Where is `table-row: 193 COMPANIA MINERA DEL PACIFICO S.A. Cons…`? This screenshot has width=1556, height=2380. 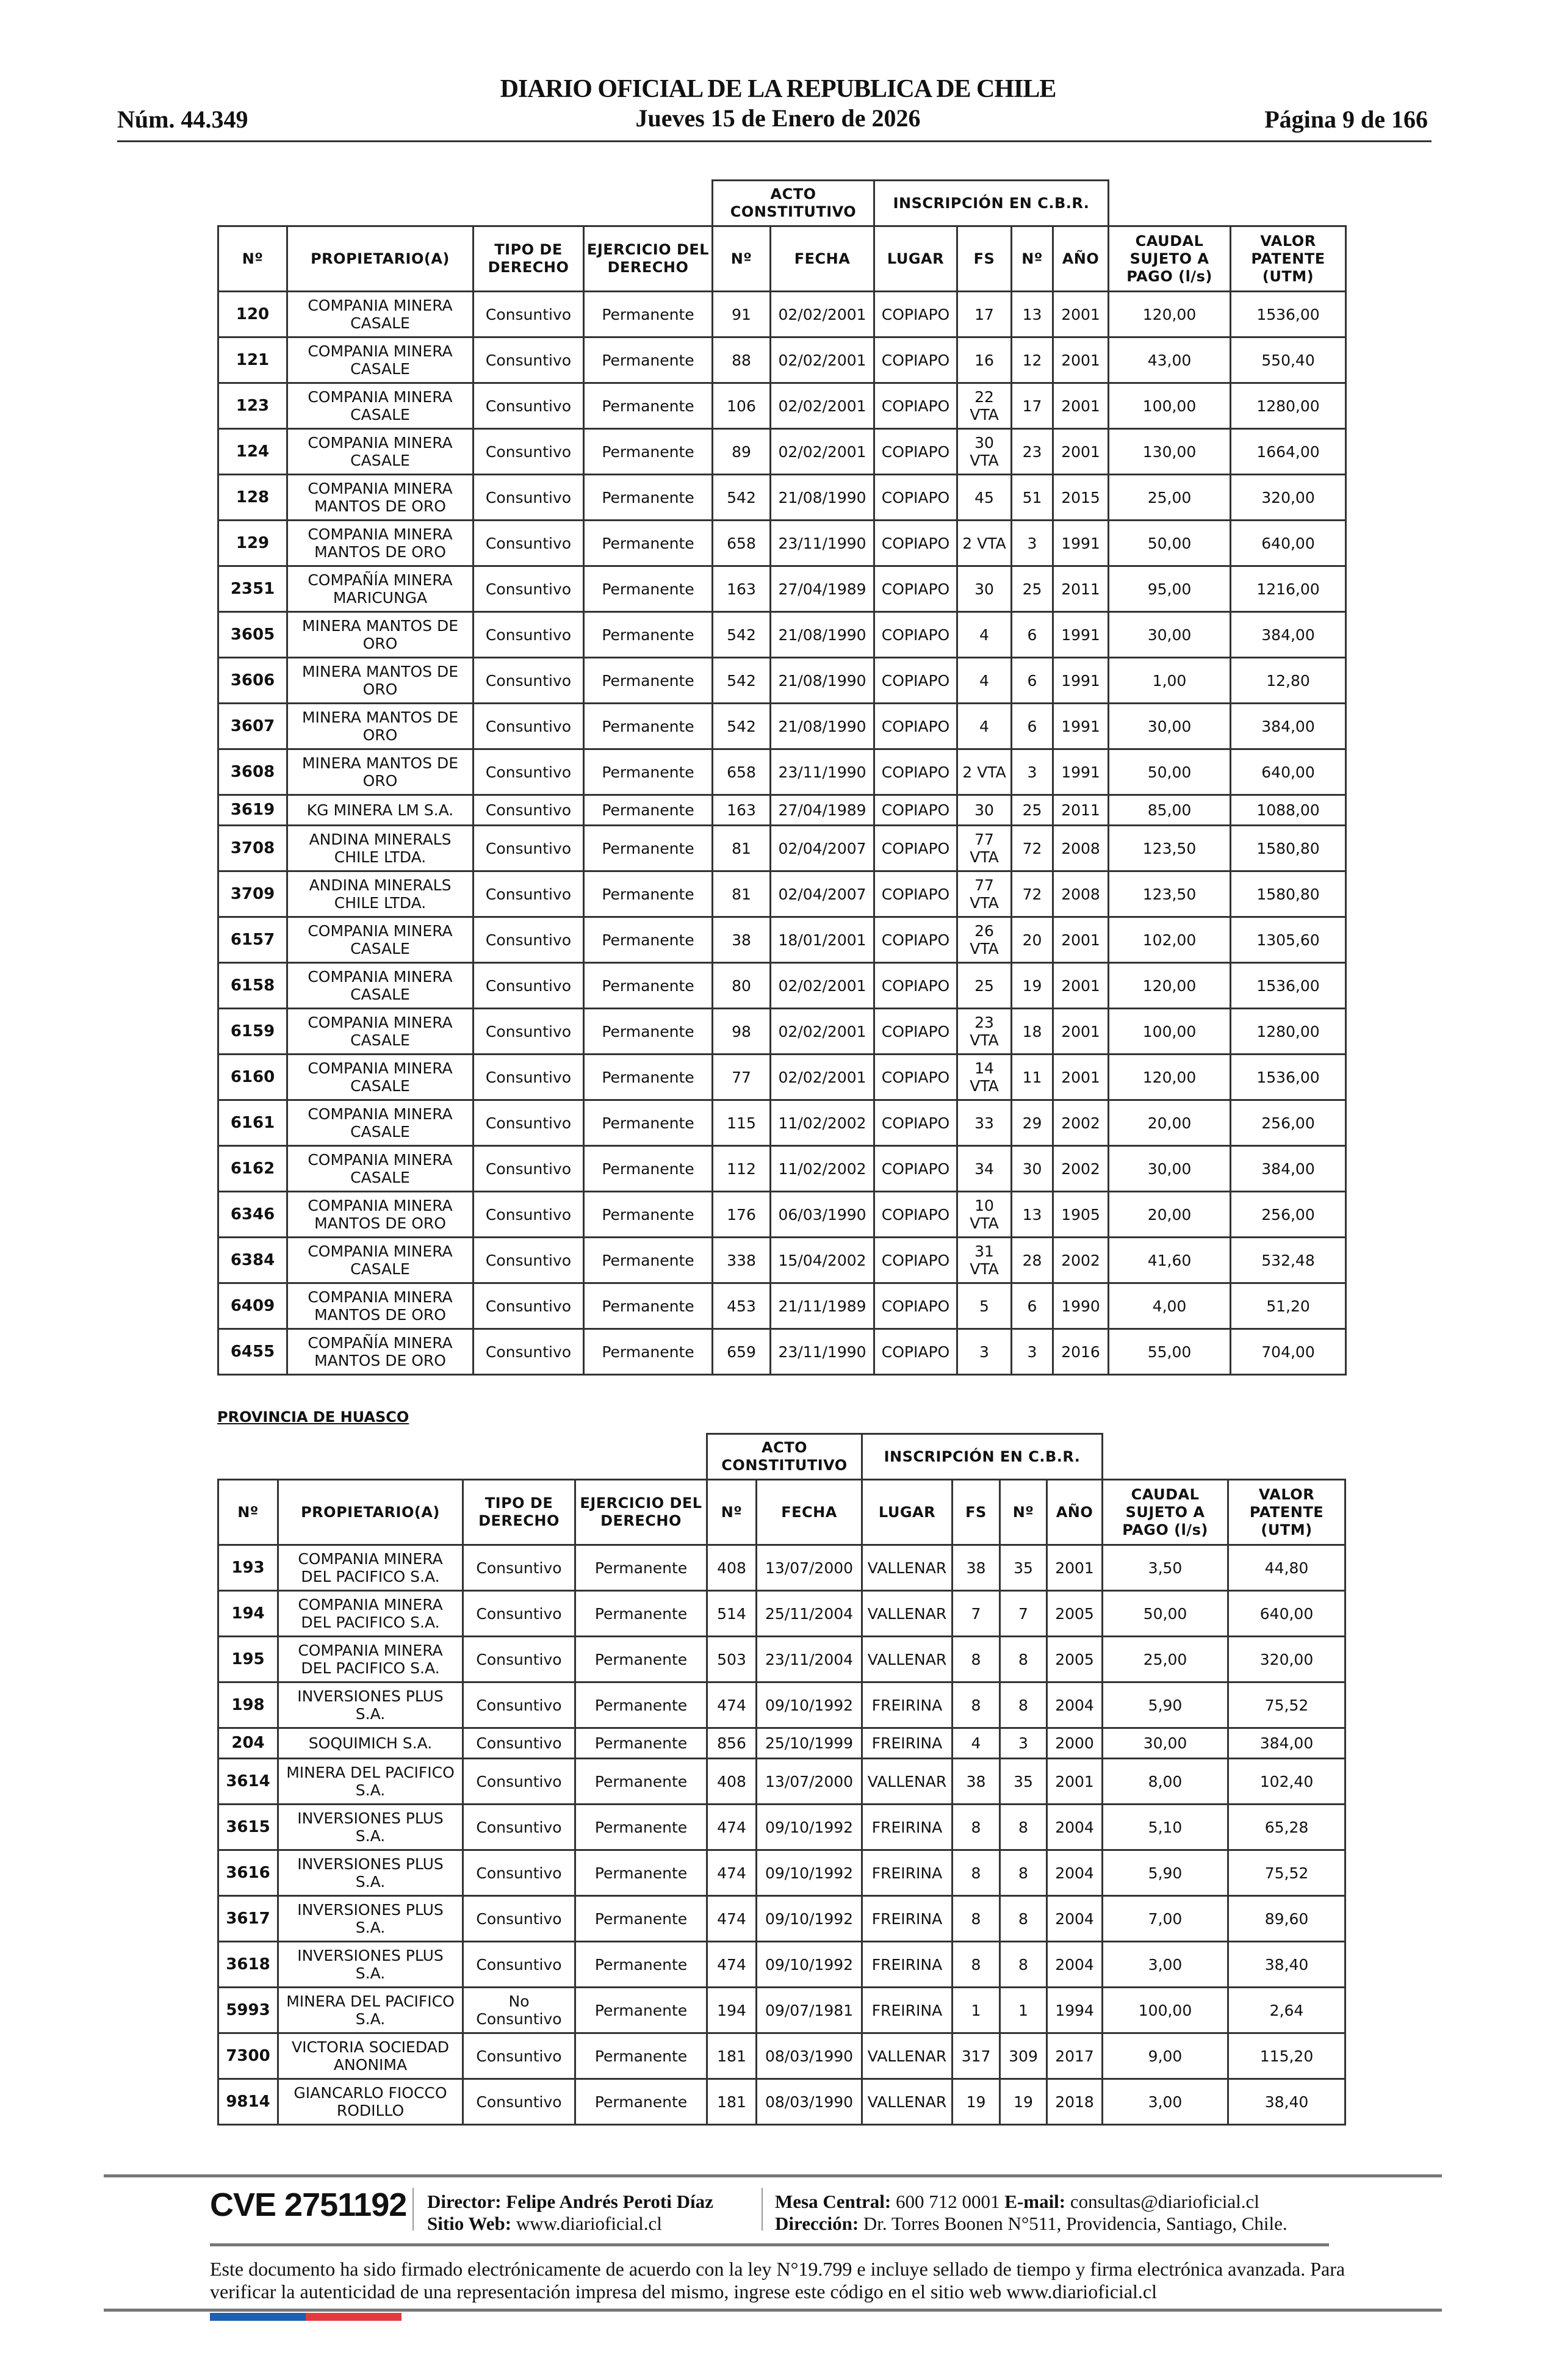 table-row: 193 COMPANIA MINERA DEL PACIFICO S.A. Cons… is located at coordinates (782, 1568).